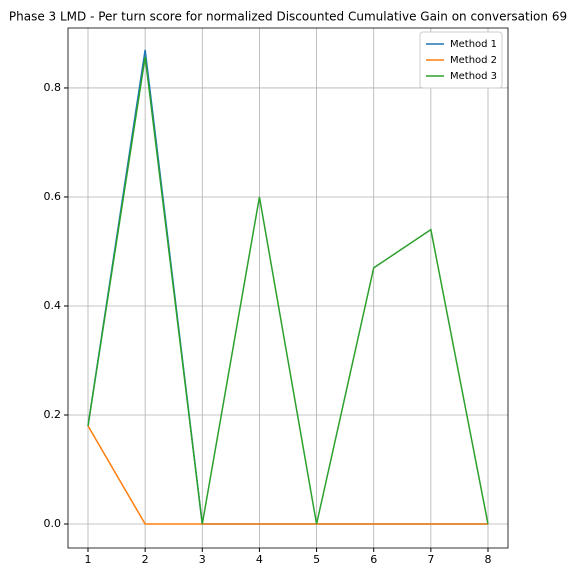 The height and width of the screenshot is (580, 576). What do you see at coordinates (53, 305) in the screenshot?
I see `y-tick-label: 0.4` at bounding box center [53, 305].